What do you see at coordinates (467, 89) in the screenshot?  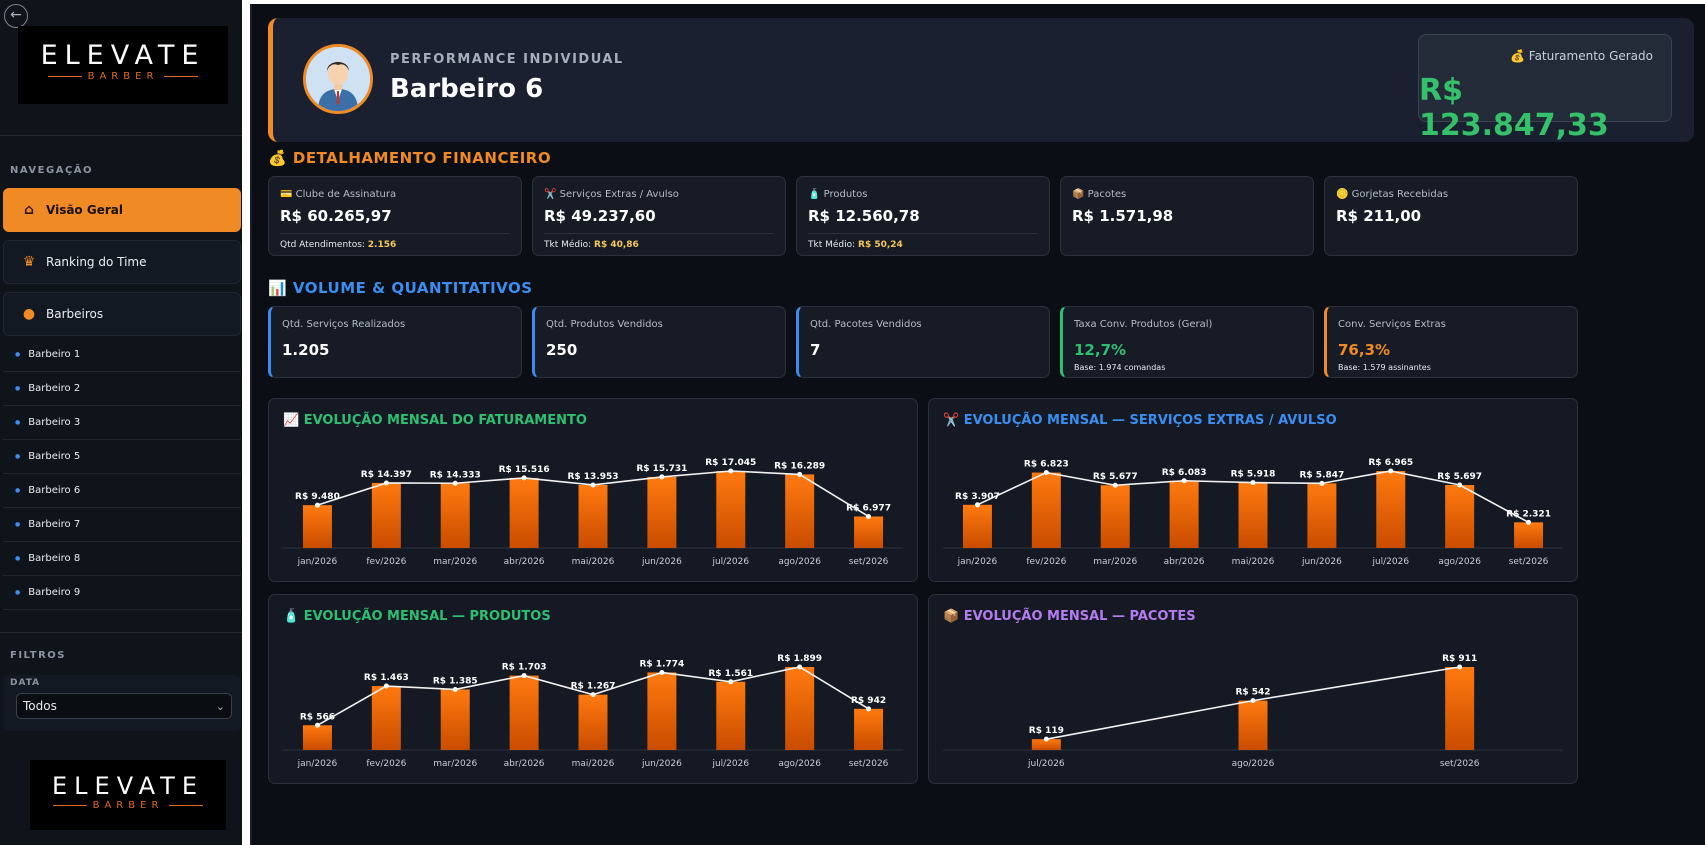 I see `barber-name: Barbeiro 6` at bounding box center [467, 89].